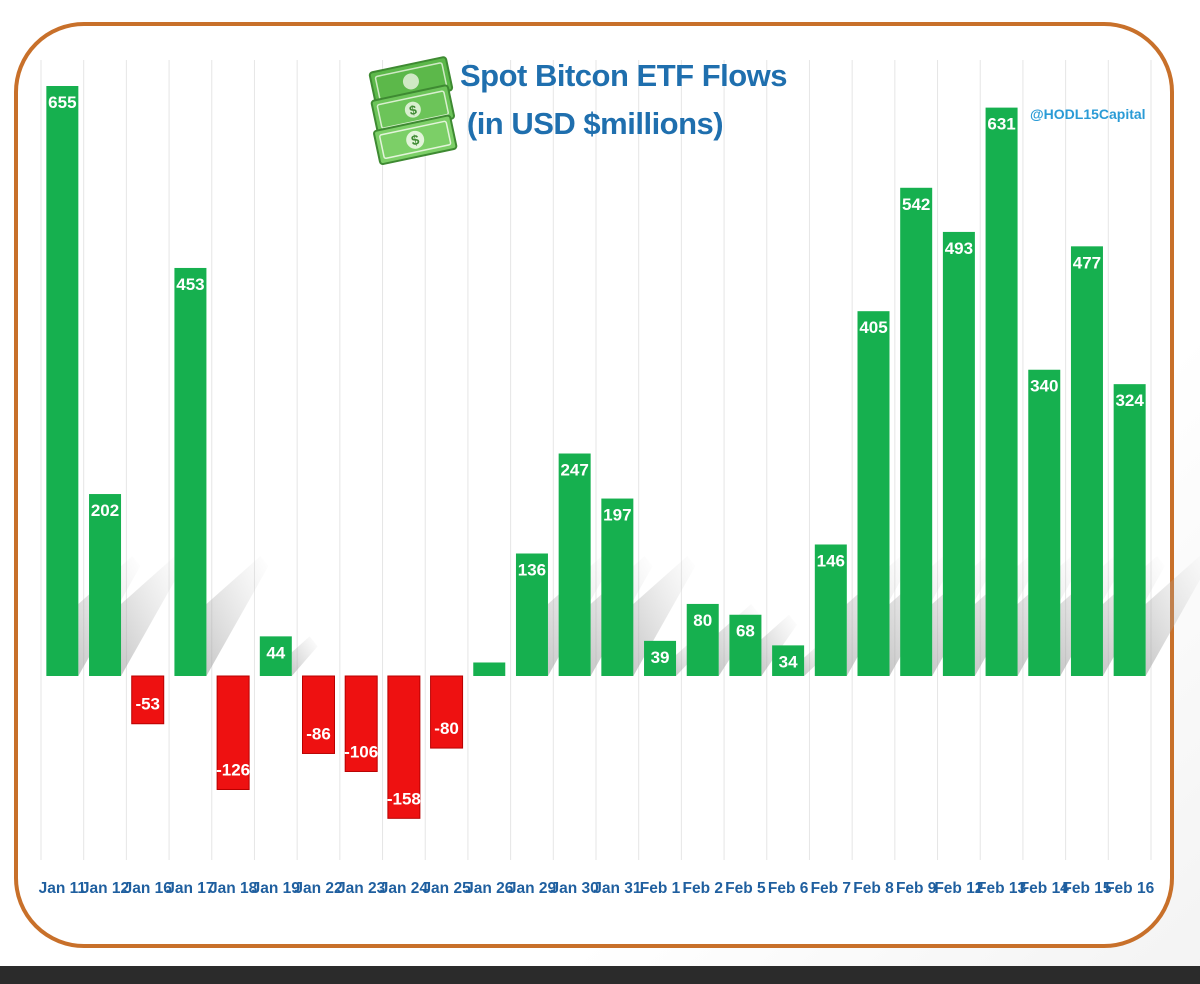  Describe the element at coordinates (1001, 888) in the screenshot. I see `x-tick-label: Feb 13` at that location.